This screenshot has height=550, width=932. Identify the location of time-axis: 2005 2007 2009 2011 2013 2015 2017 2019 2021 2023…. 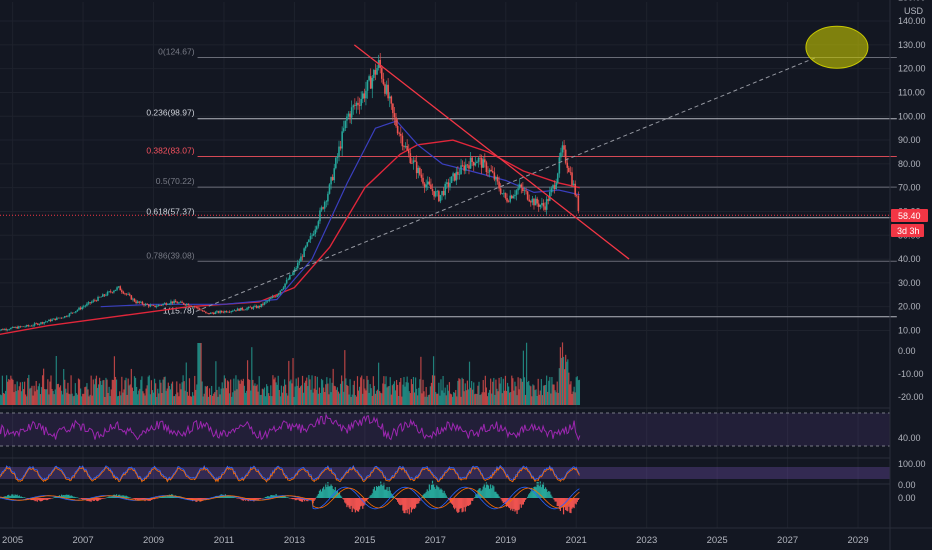
(435, 540).